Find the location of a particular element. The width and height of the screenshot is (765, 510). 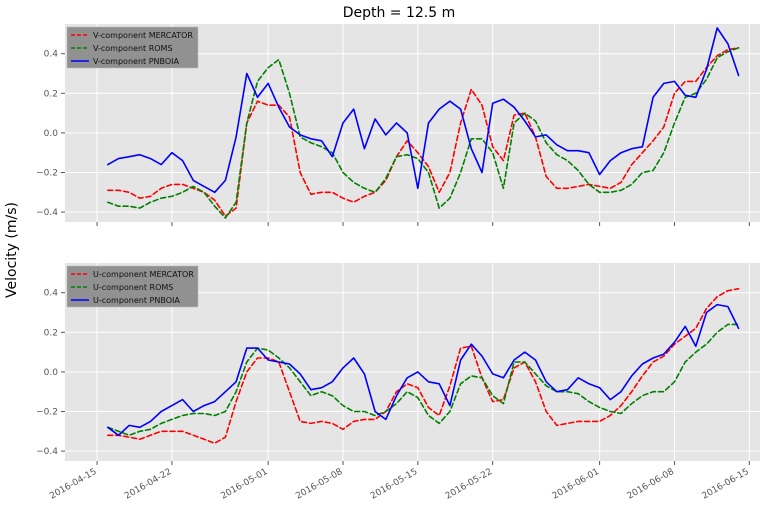

legend-label: V-component ROMS is located at coordinates (133, 48).